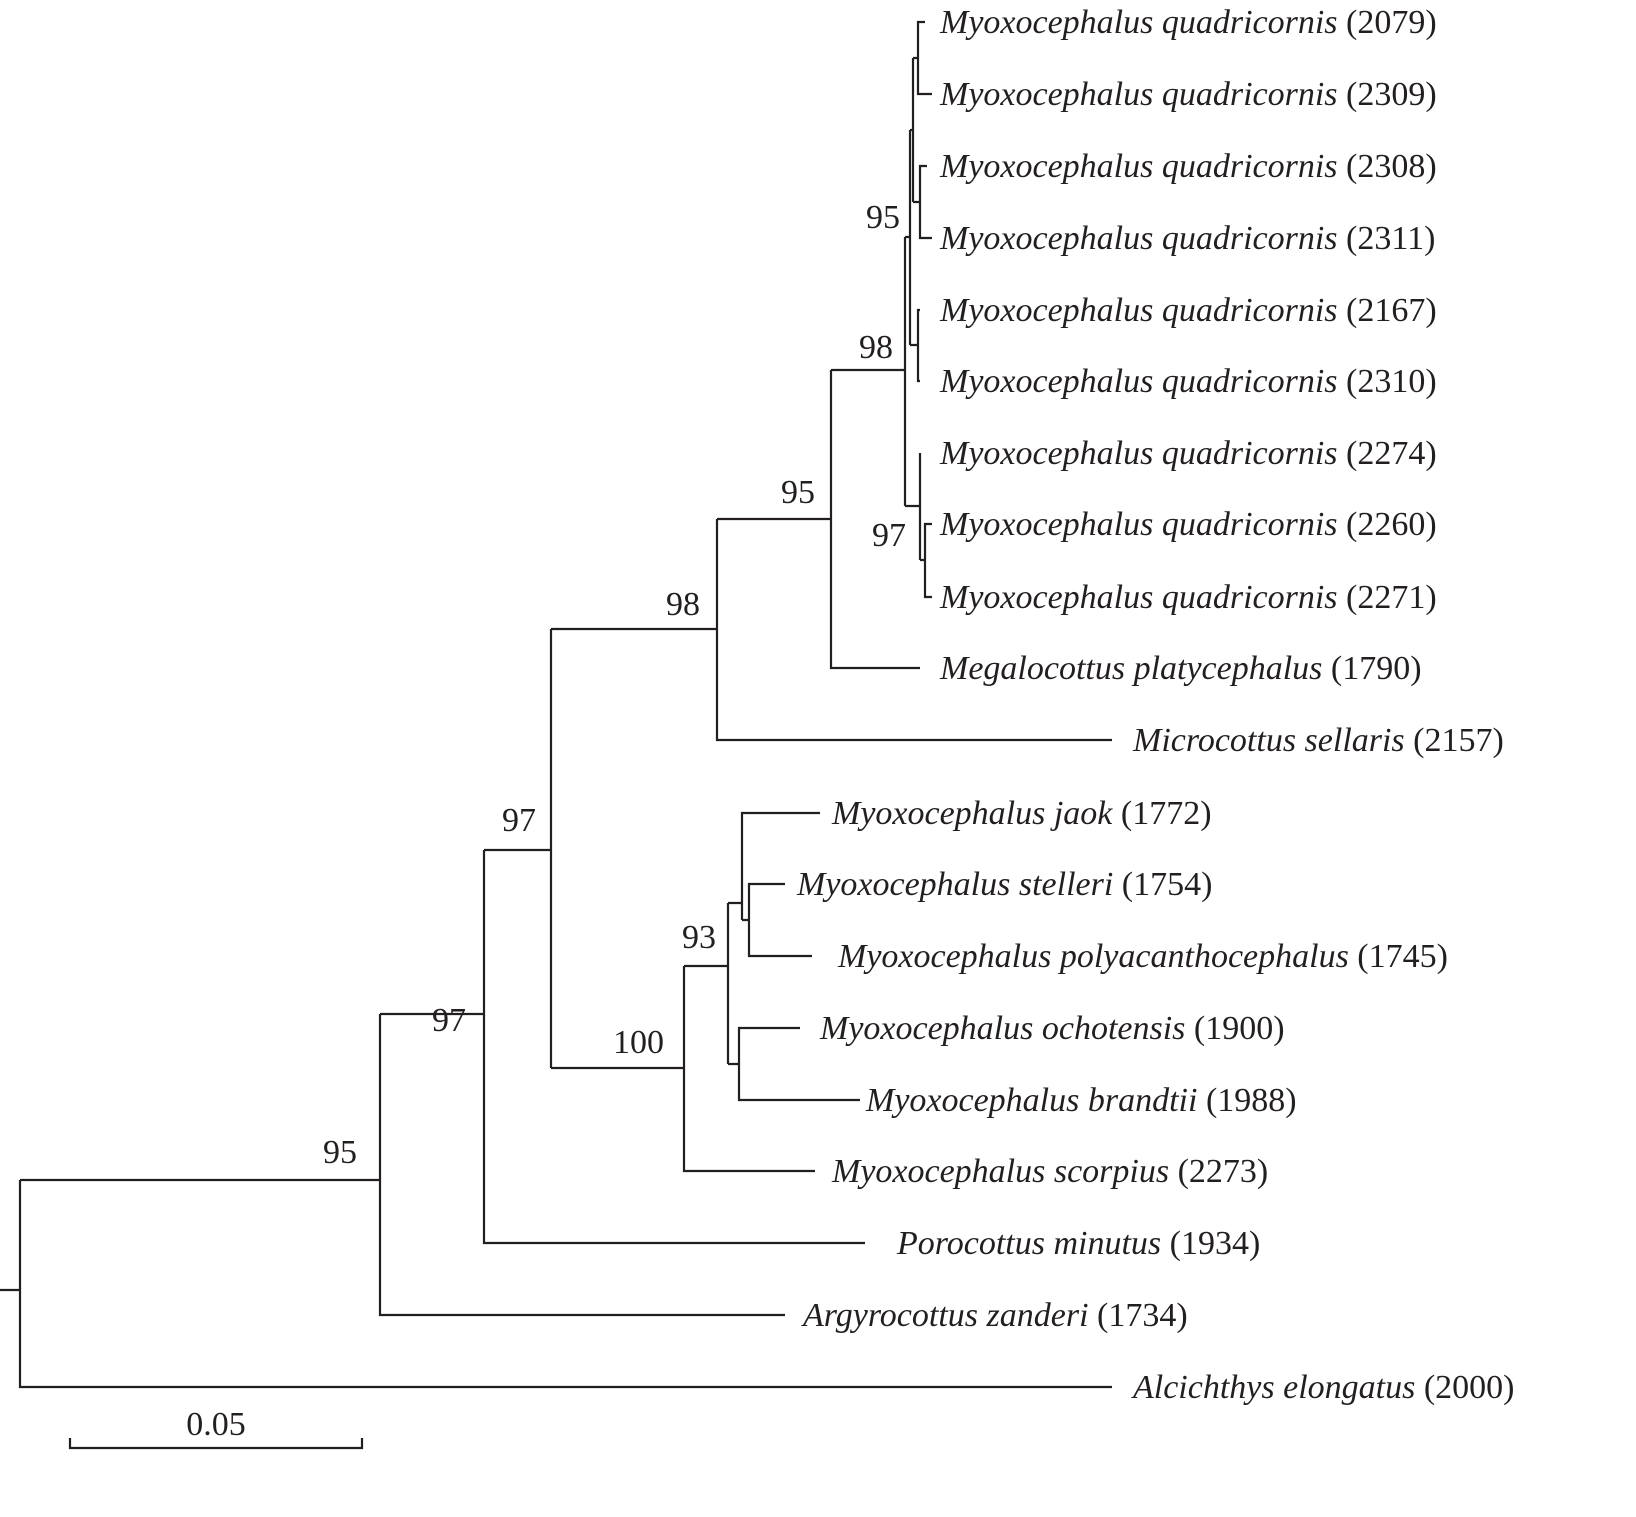 This screenshot has width=1636, height=1517. Describe the element at coordinates (1188, 597) in the screenshot. I see `taxon-label: Myoxocephalus quadricornis (2271)` at that location.